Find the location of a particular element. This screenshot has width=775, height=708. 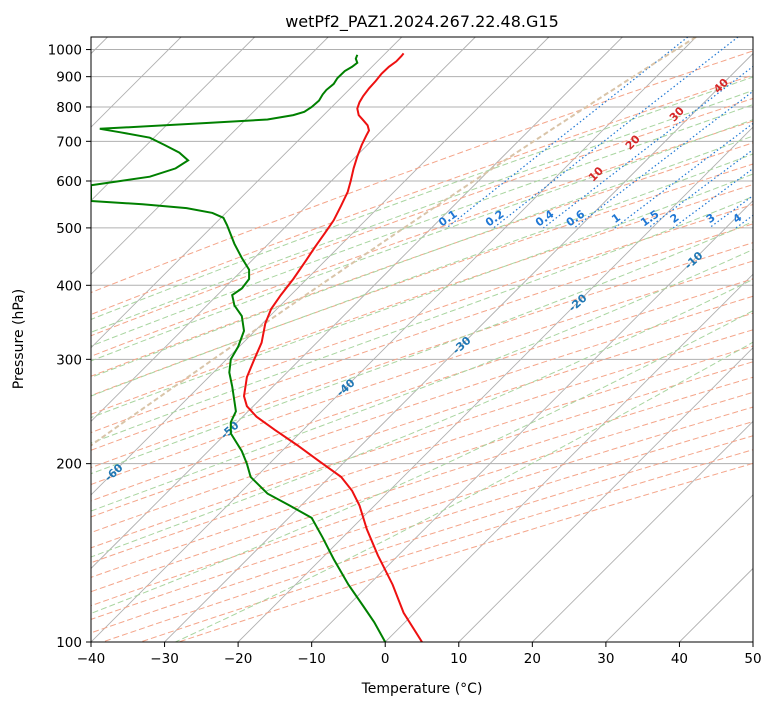

x-tick-label: 10 is located at coordinates (458, 659).